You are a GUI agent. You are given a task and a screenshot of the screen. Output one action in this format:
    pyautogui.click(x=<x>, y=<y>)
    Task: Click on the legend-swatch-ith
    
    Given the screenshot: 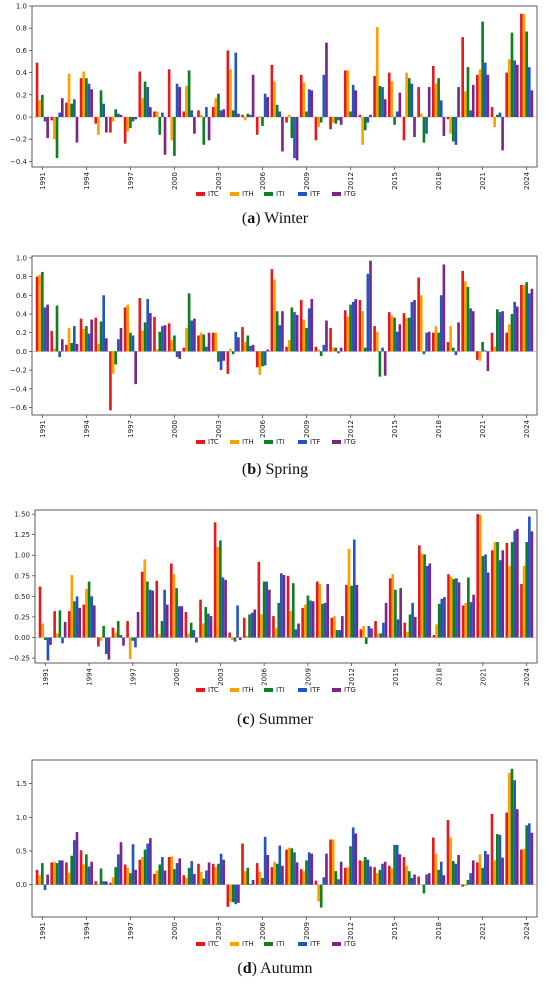 What is the action you would take?
    pyautogui.click(x=234, y=194)
    